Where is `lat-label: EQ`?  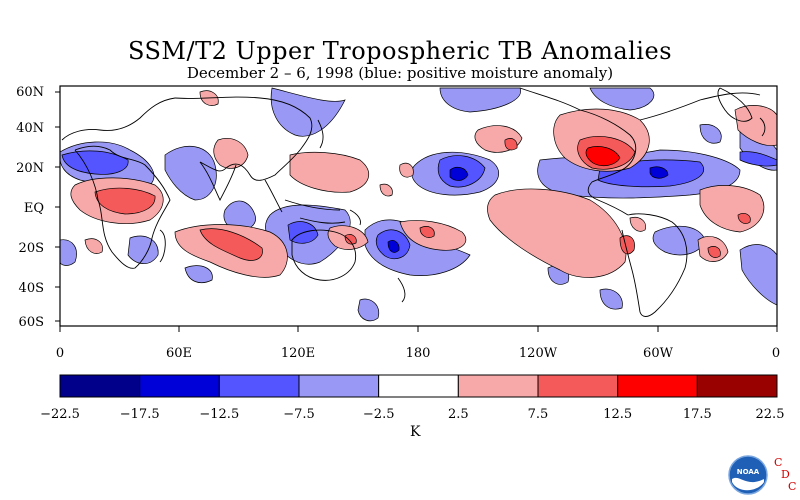
lat-label: EQ is located at coordinates (34, 208).